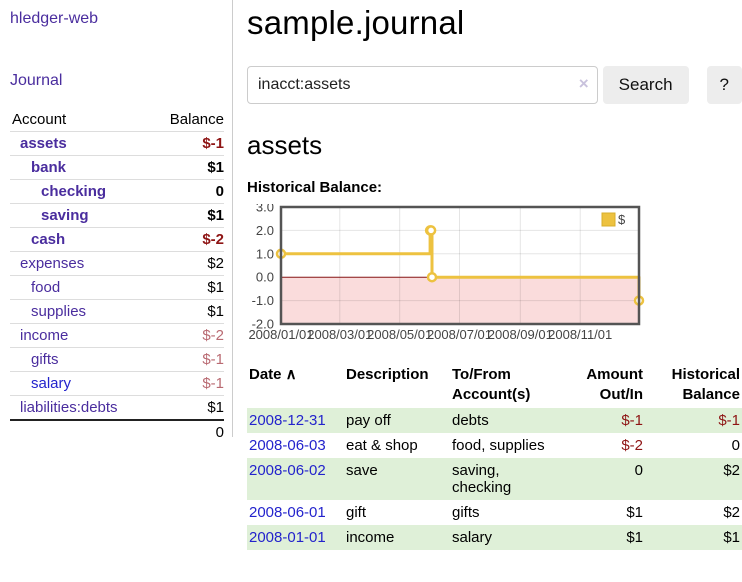 This screenshot has height=582, width=742. I want to click on register-balance-cell: $-1, so click(729, 420).